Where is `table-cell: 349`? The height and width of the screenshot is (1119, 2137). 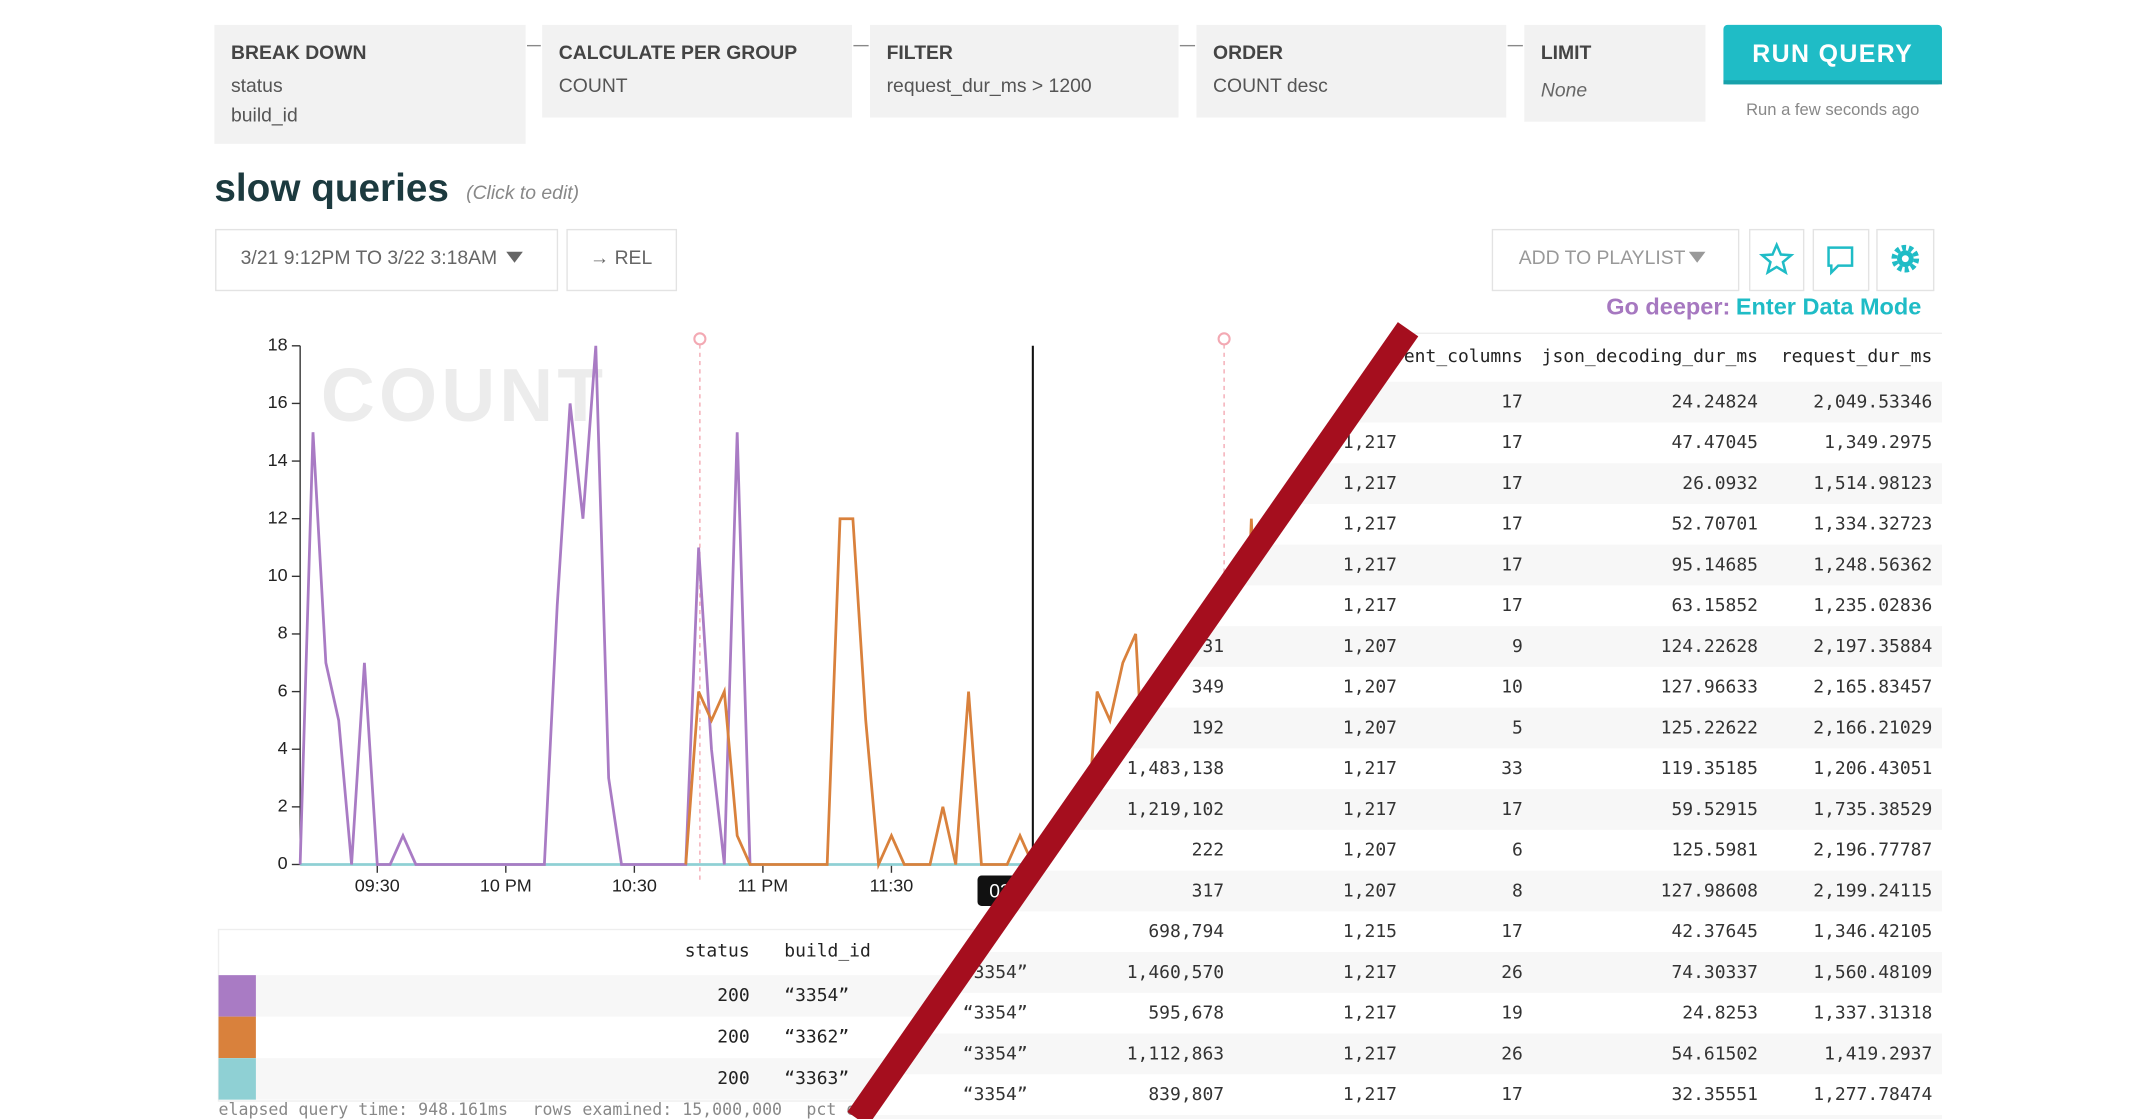
table-cell: 349 is located at coordinates (1208, 687).